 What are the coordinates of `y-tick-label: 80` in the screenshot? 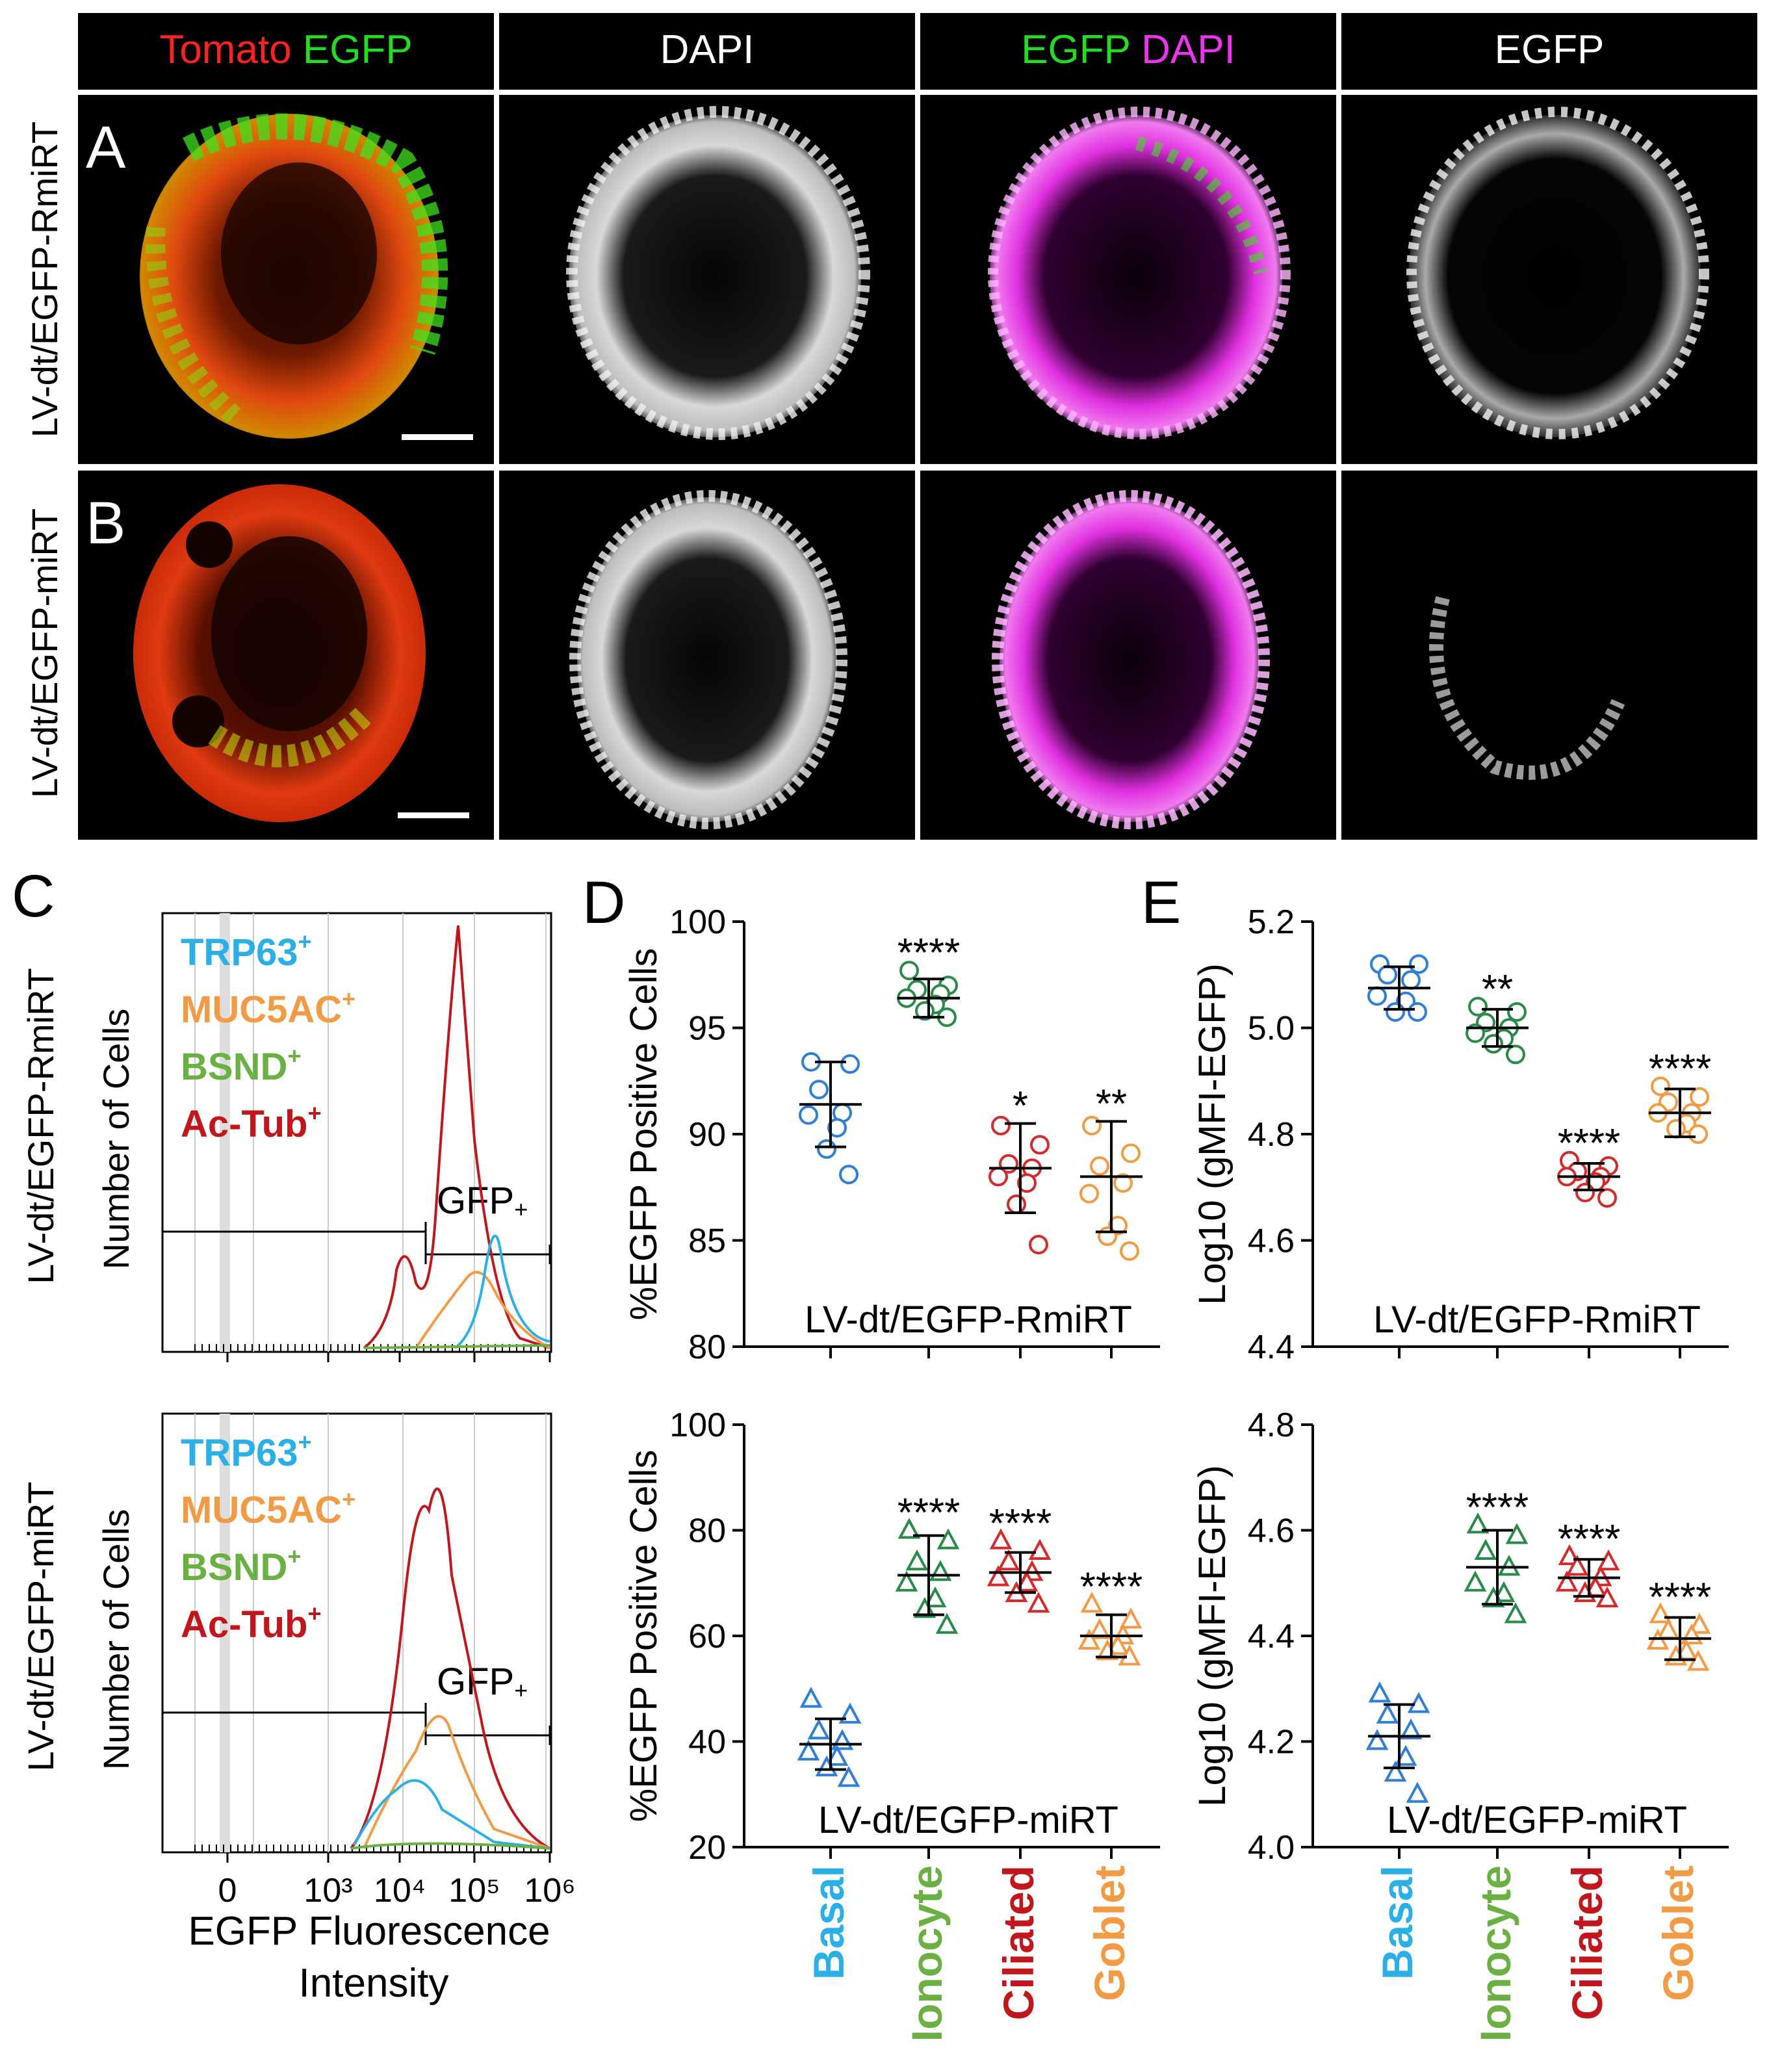 It's located at (707, 1531).